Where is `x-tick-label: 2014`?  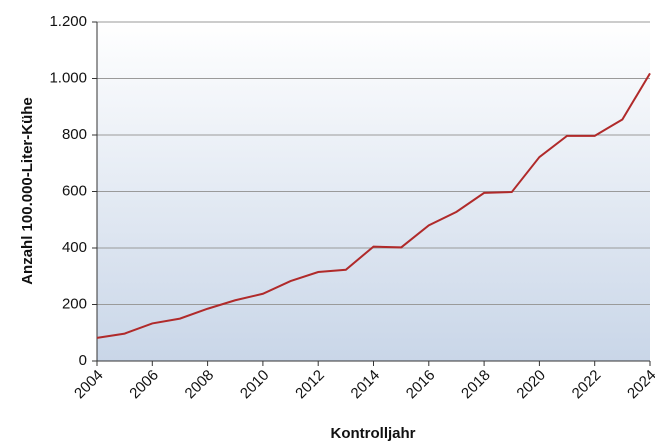 x-tick-label: 2014 is located at coordinates (366, 385).